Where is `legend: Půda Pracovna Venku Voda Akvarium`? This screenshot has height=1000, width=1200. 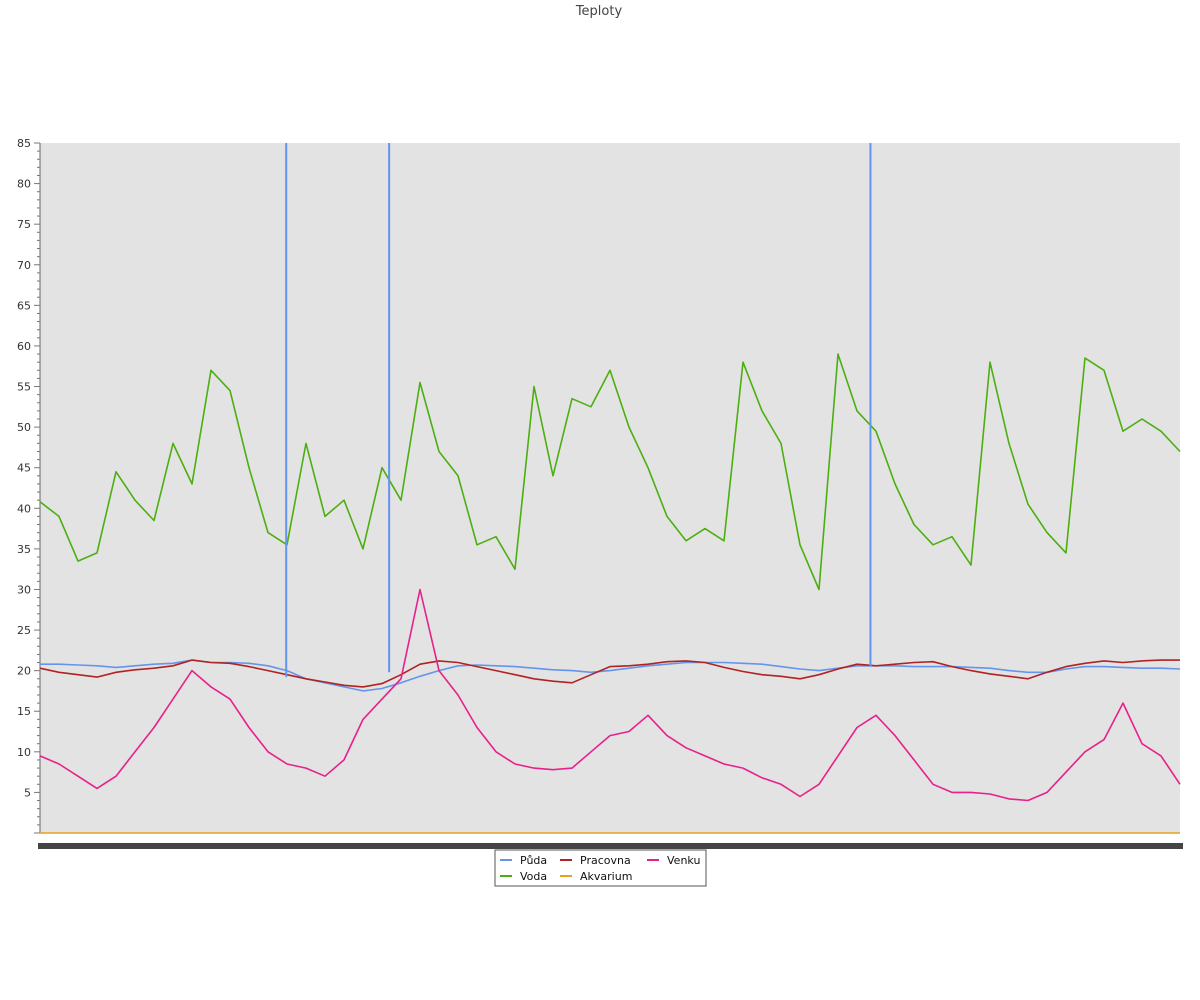
legend: Půda Pracovna Venku Voda Akvarium is located at coordinates (600, 868).